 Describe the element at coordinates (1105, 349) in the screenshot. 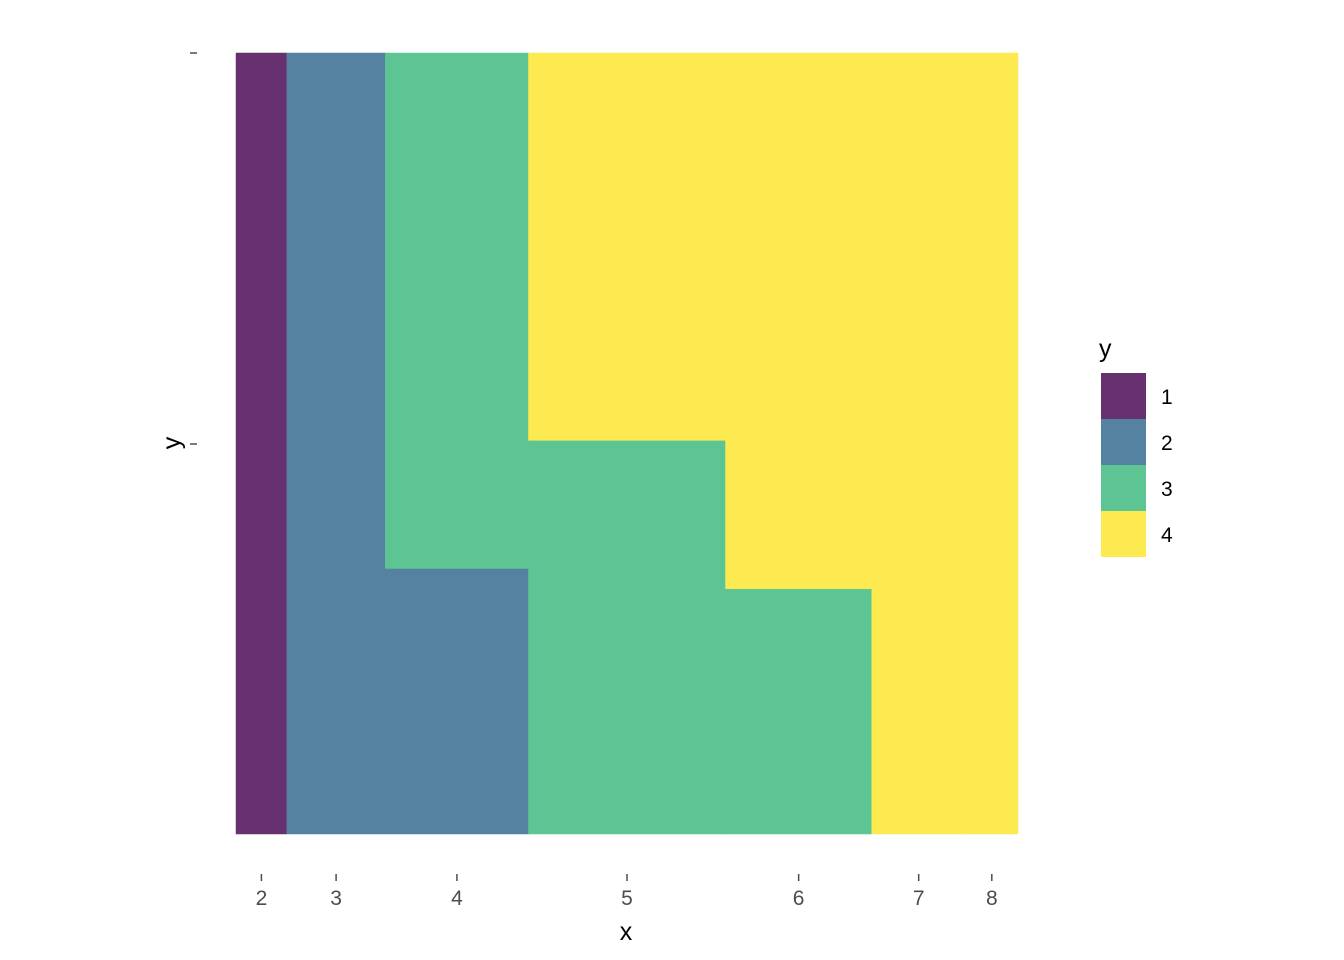

I see `legend-title: y` at that location.